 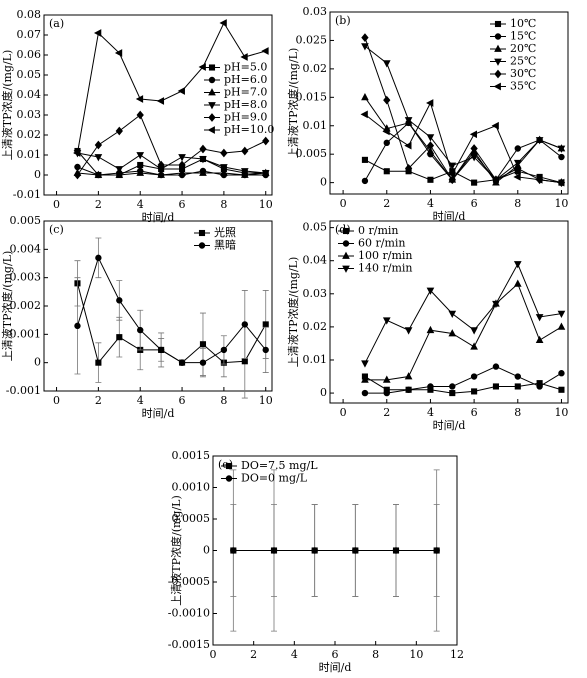 I want to click on y-tick-label: 0.01, so click(x=315, y=125).